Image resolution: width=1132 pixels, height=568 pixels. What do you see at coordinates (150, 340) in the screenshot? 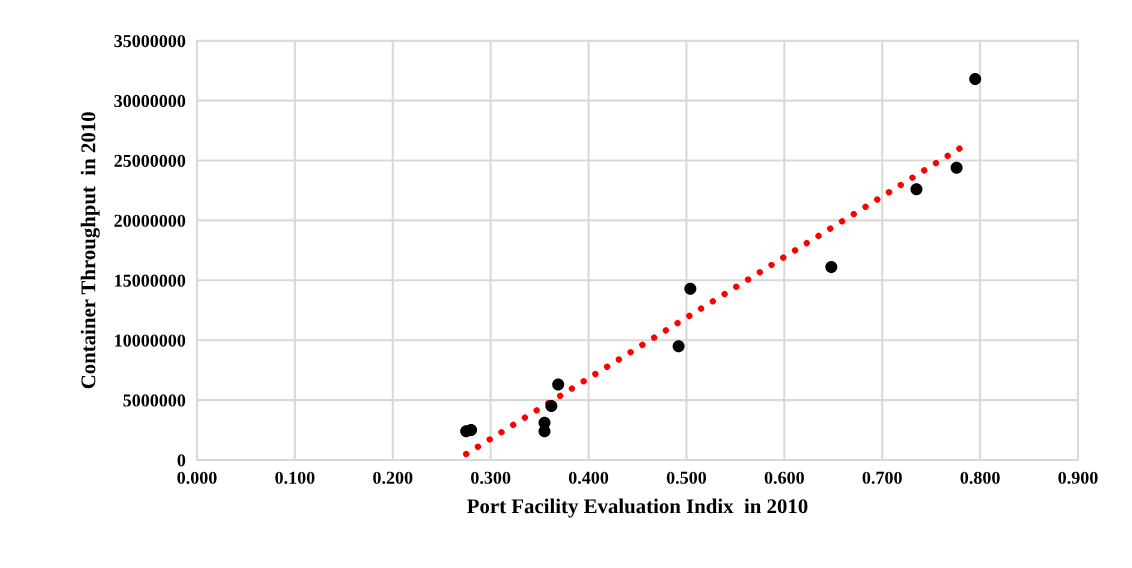
I see `y-tick-label: 10000000` at bounding box center [150, 340].